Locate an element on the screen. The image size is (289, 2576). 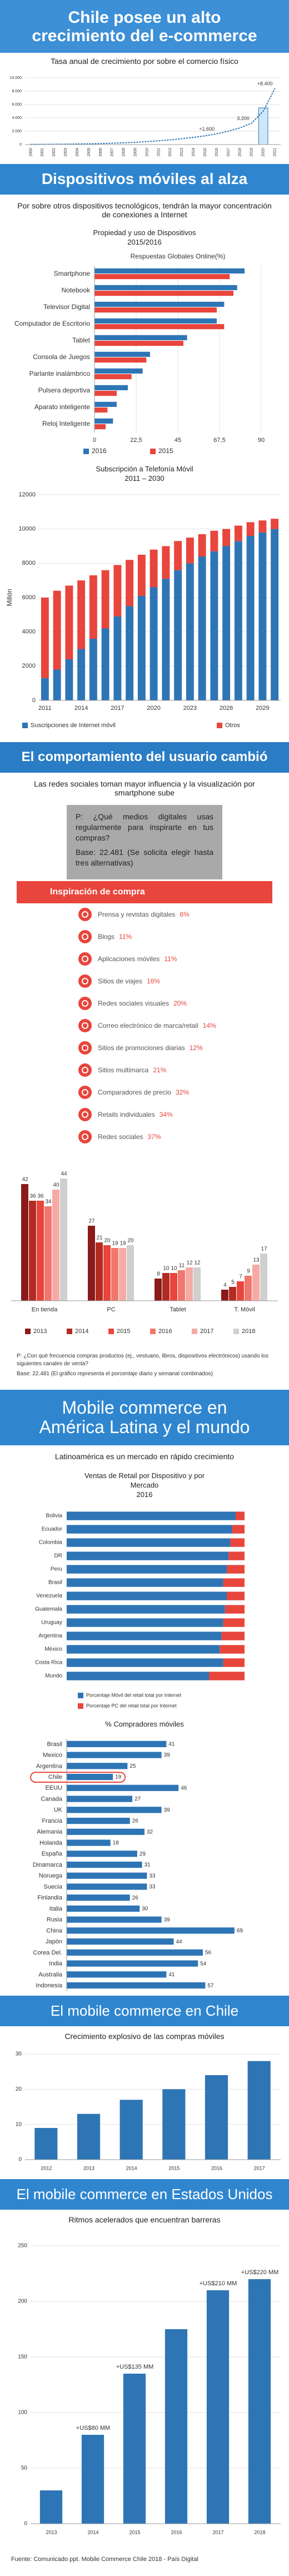
section-banner: Dispositivos móviles al alza is located at coordinates (144, 180).